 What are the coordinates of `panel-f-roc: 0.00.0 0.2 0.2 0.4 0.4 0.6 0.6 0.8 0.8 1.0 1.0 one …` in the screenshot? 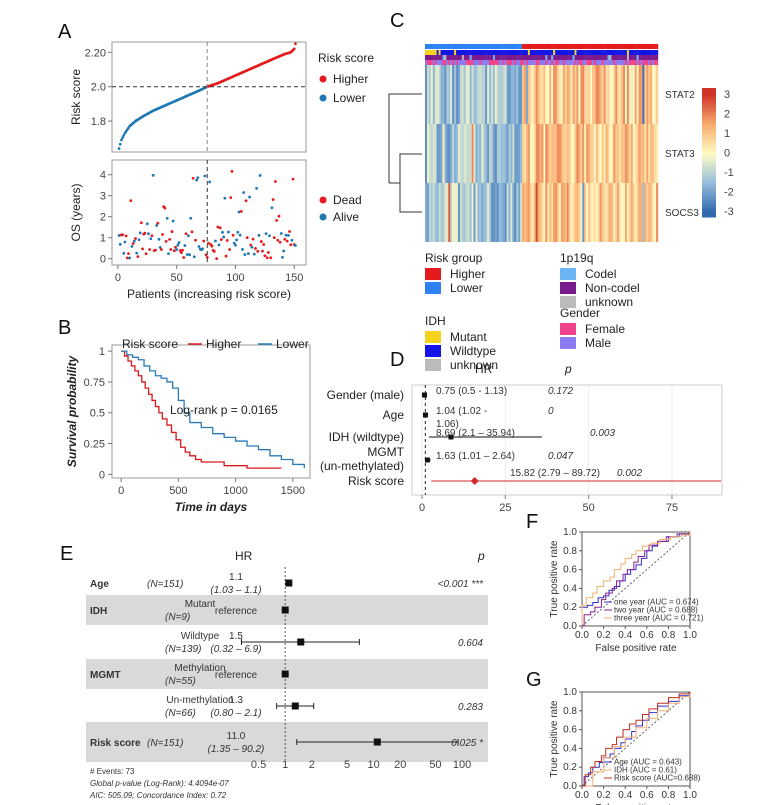 It's located at (626, 590).